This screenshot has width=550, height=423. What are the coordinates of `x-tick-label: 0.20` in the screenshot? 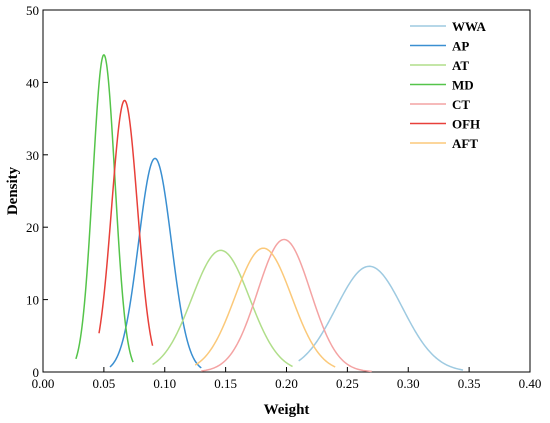 It's located at (286, 383).